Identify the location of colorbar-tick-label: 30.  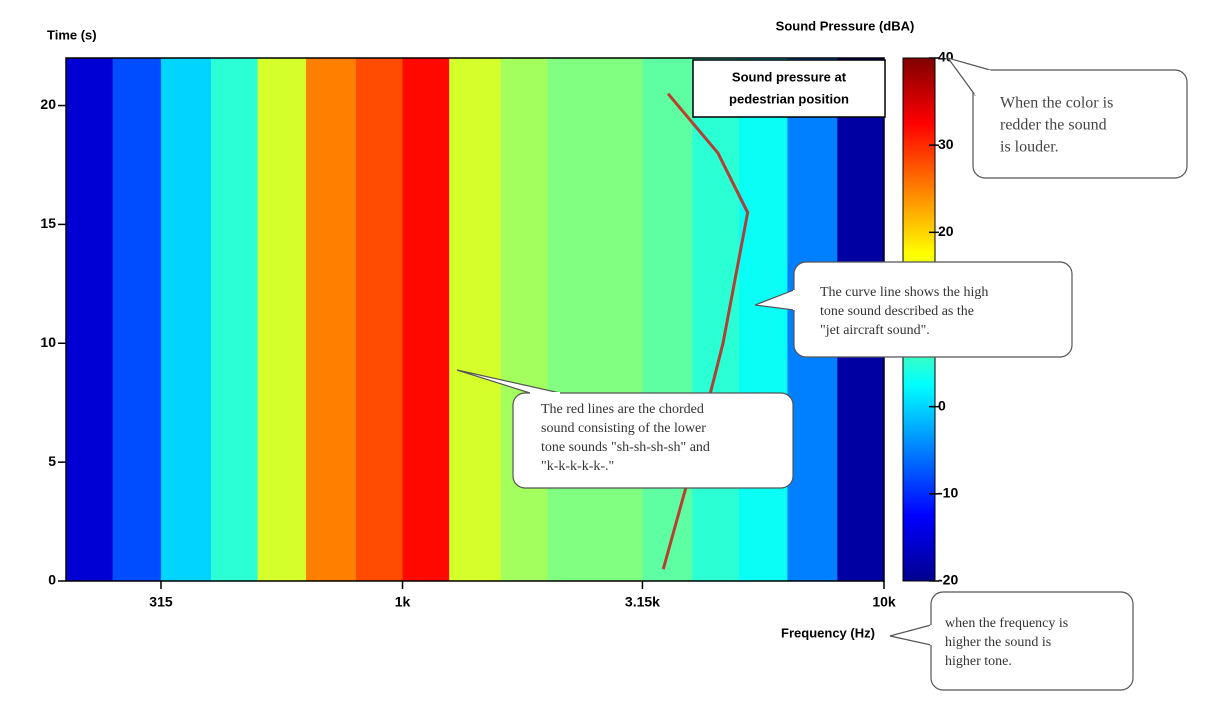
(946, 144).